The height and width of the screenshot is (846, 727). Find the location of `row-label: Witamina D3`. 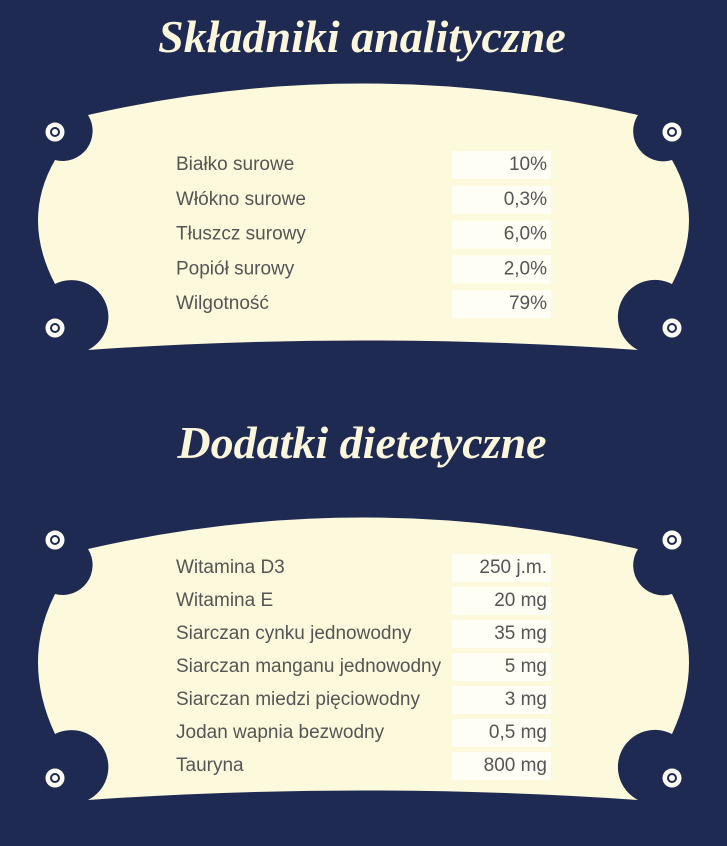

row-label: Witamina D3 is located at coordinates (230, 567).